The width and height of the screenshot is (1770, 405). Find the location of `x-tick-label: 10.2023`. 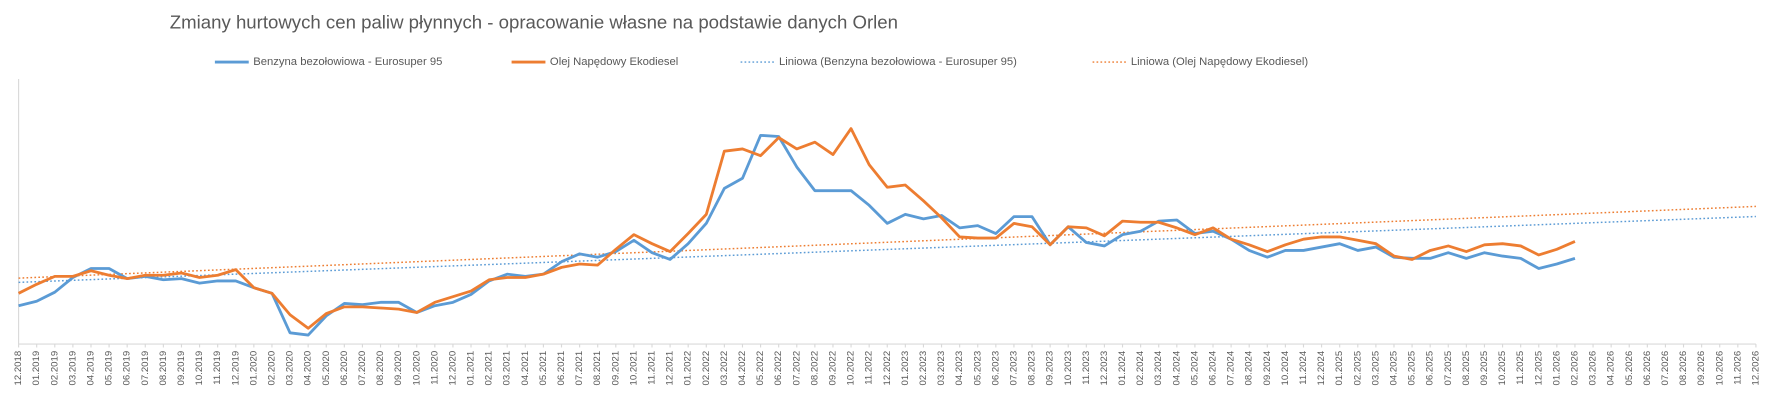

x-tick-label: 10.2023 is located at coordinates (1068, 368).